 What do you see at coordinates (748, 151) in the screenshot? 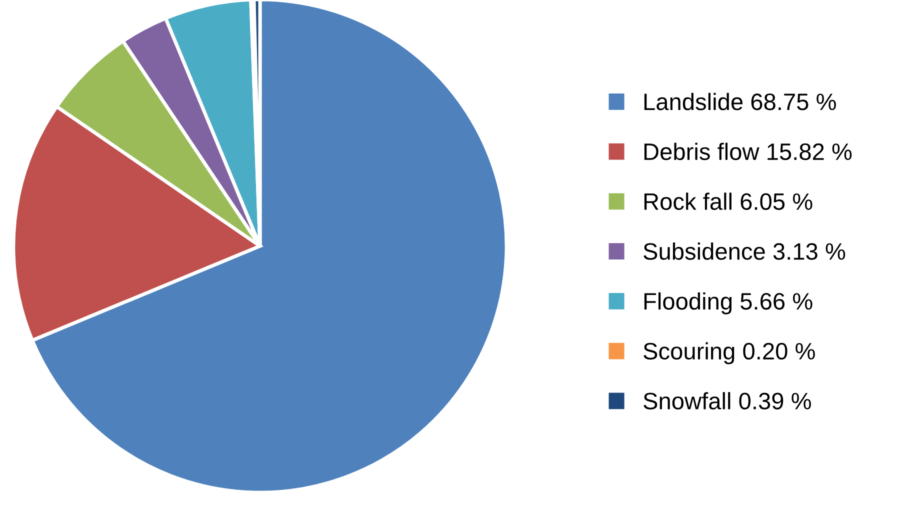
I see `legend-label: Debris flow 15.82 %` at bounding box center [748, 151].